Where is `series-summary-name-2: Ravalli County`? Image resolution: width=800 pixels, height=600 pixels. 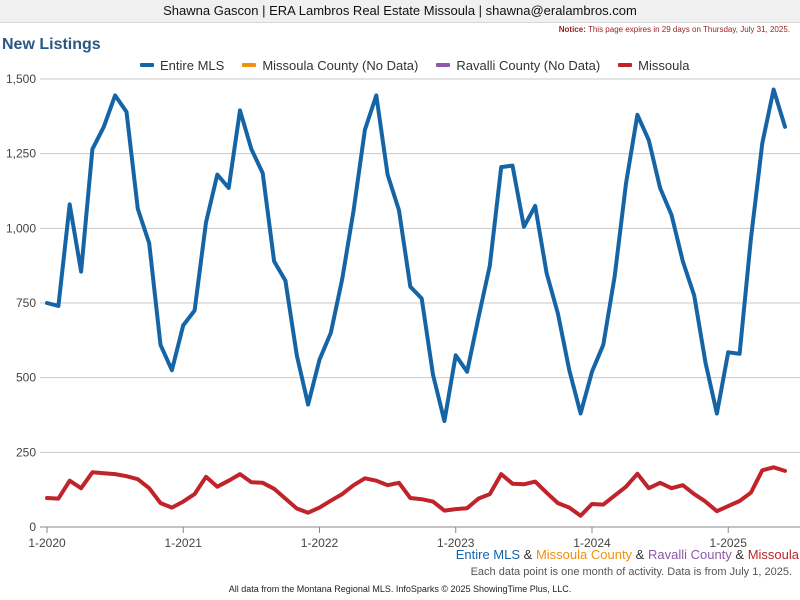
series-summary-name-2: Ravalli County is located at coordinates (689, 554).